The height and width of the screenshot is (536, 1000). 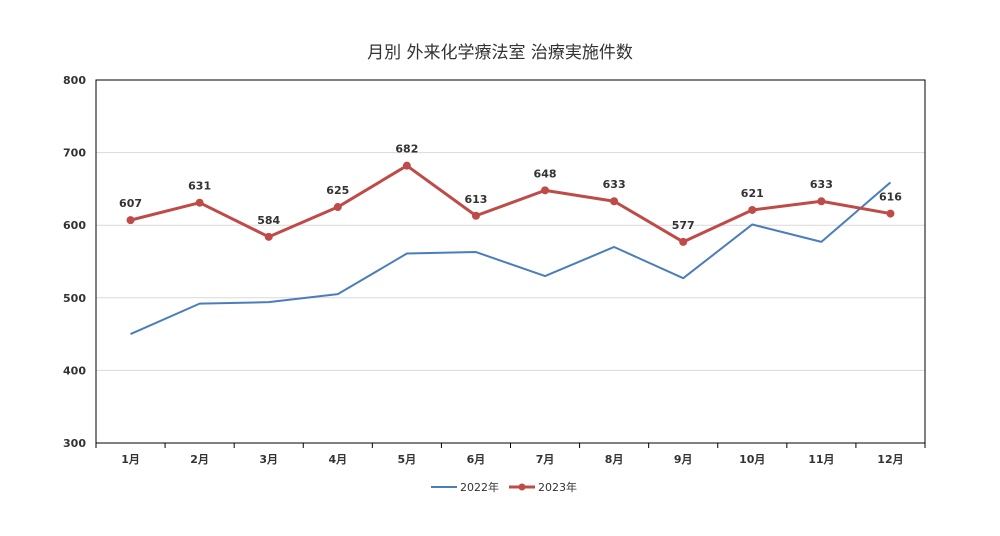 What do you see at coordinates (557, 487) in the screenshot?
I see `legend-label: 2023年` at bounding box center [557, 487].